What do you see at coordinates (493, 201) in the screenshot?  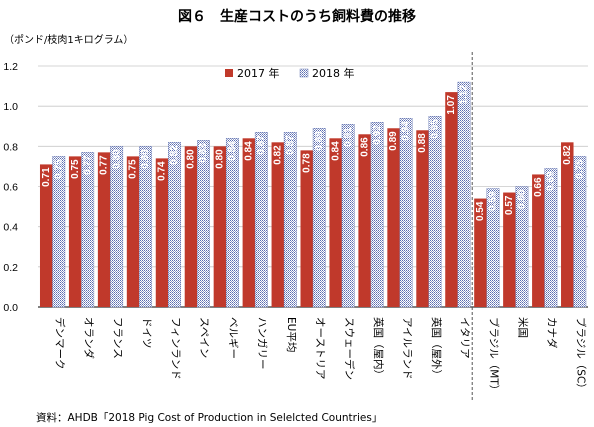 I see `bar-value-label: 0.59` at bounding box center [493, 201].